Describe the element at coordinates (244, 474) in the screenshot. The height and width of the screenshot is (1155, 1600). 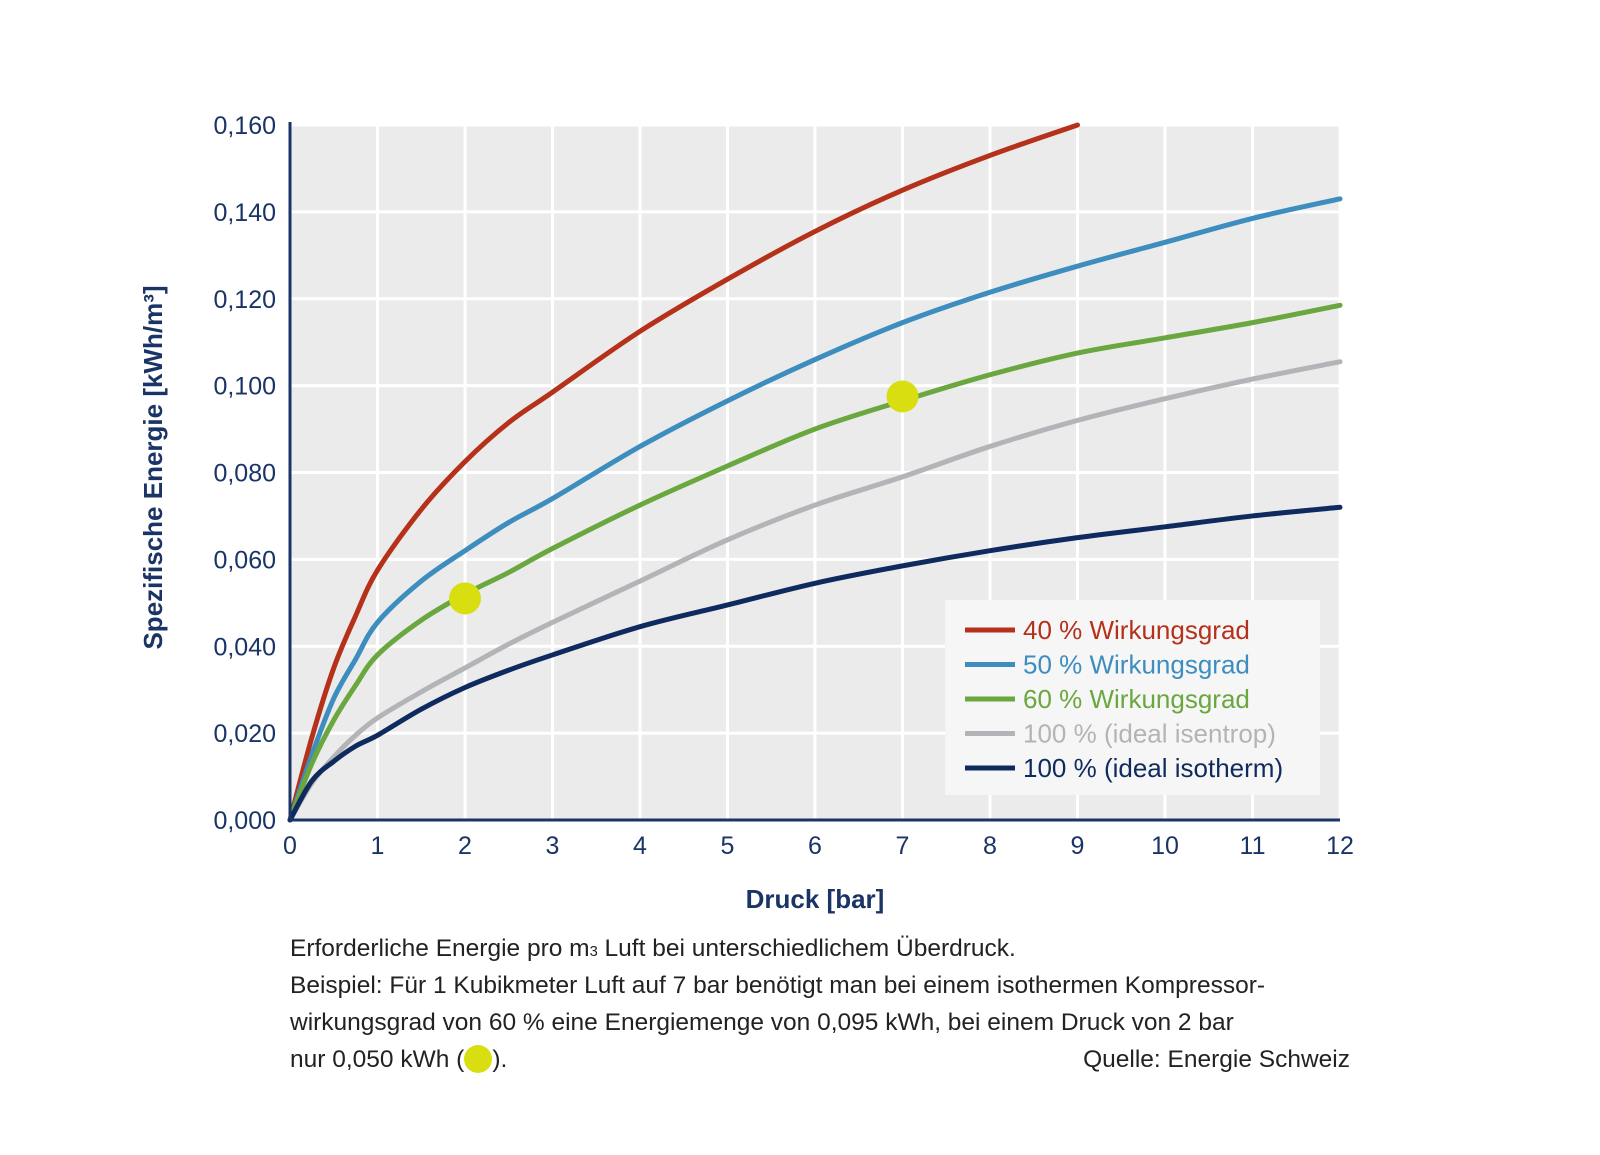
I see `y-tick-label: 0,080` at that location.